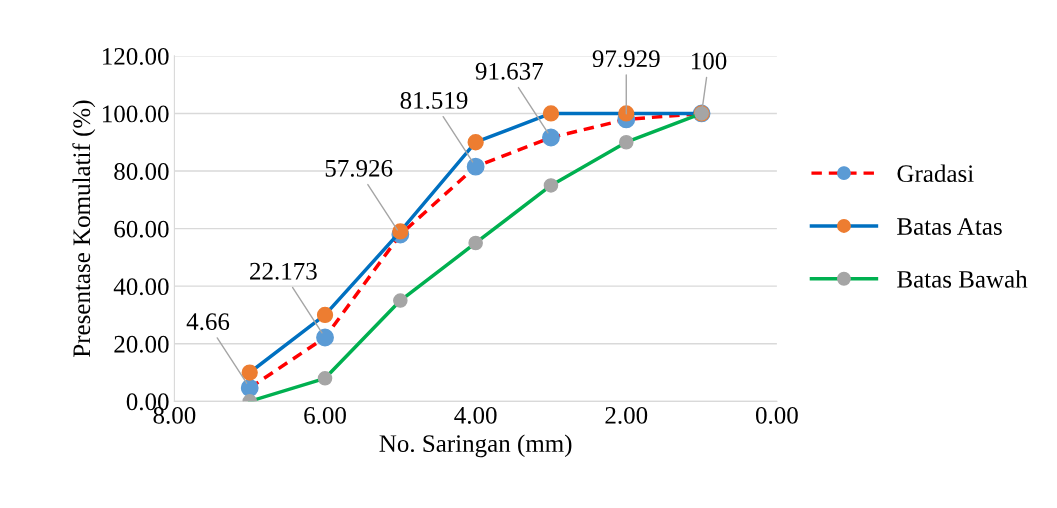  Describe the element at coordinates (776, 415) in the screenshot. I see `x-tick-label: 0.00` at that location.